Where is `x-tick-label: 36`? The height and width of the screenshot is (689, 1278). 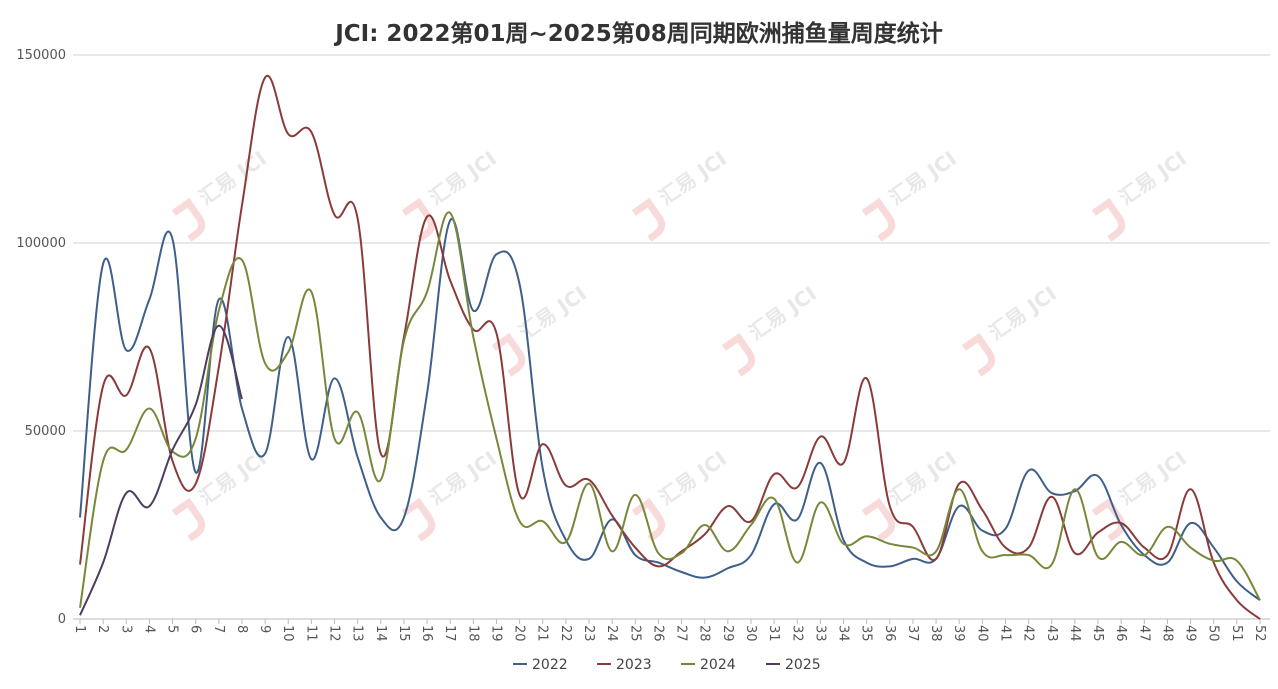
x-tick-label: 36 is located at coordinates (889, 633).